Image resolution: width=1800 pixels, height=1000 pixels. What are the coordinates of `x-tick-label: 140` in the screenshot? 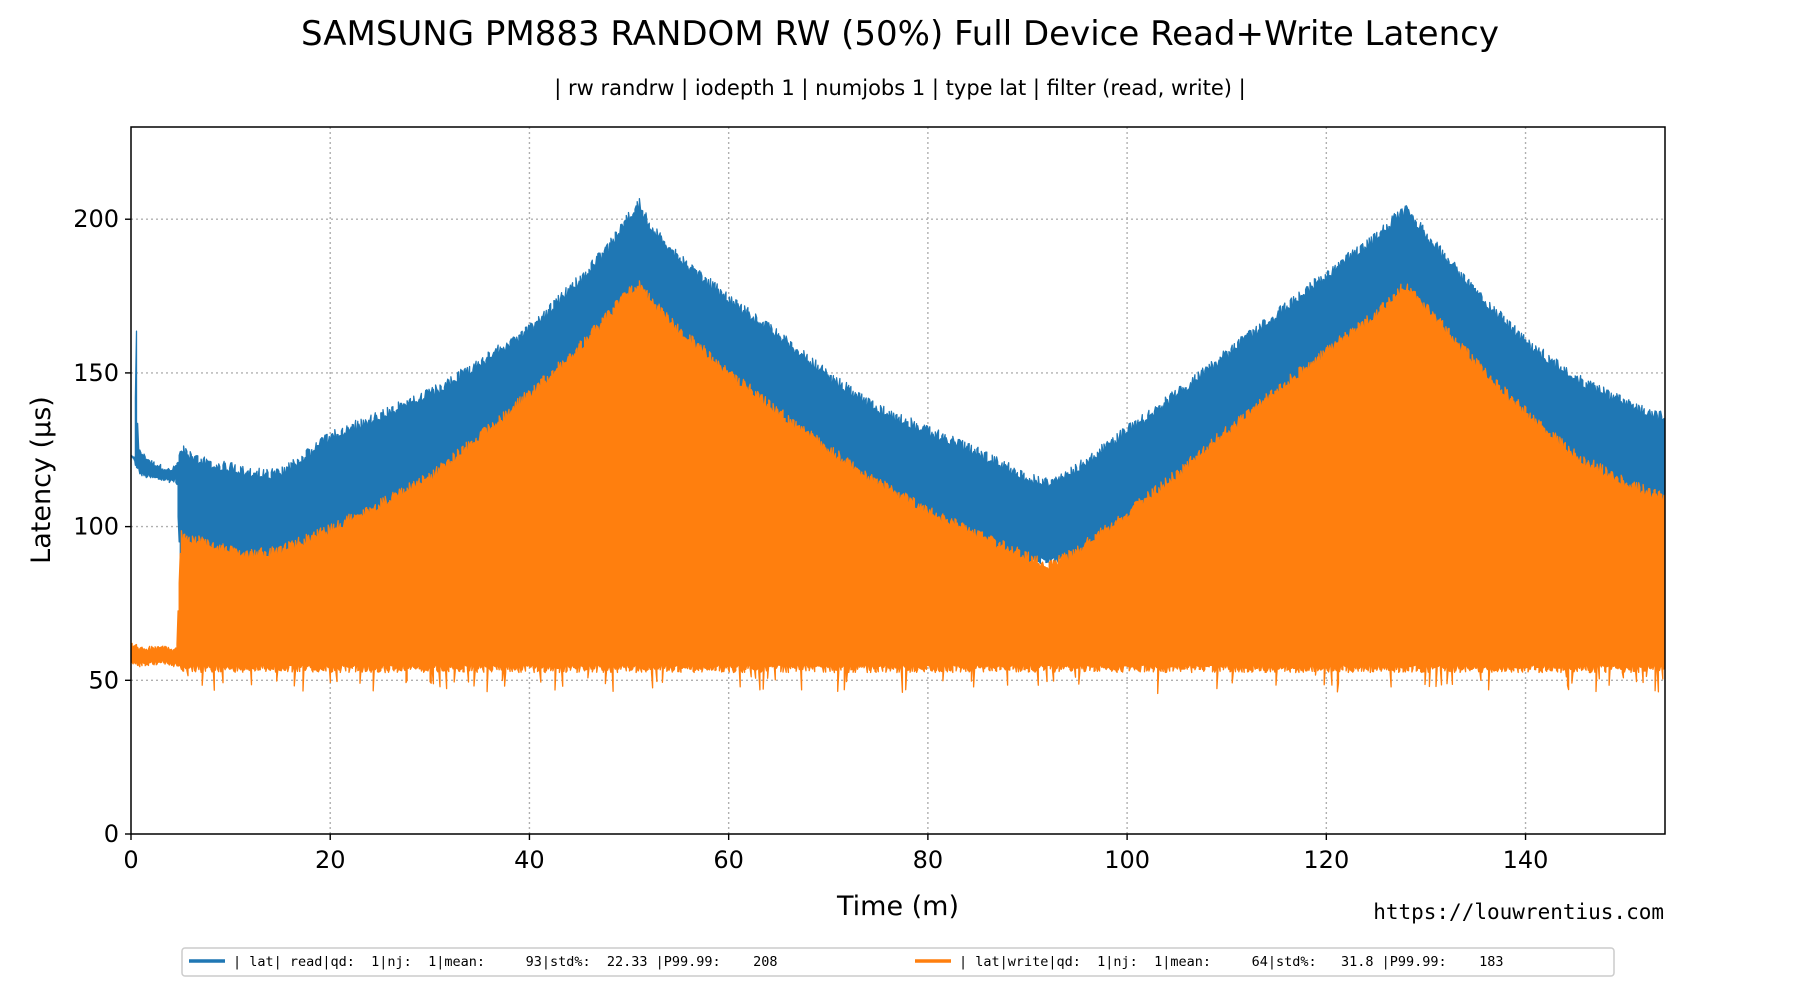 It's located at (1526, 860).